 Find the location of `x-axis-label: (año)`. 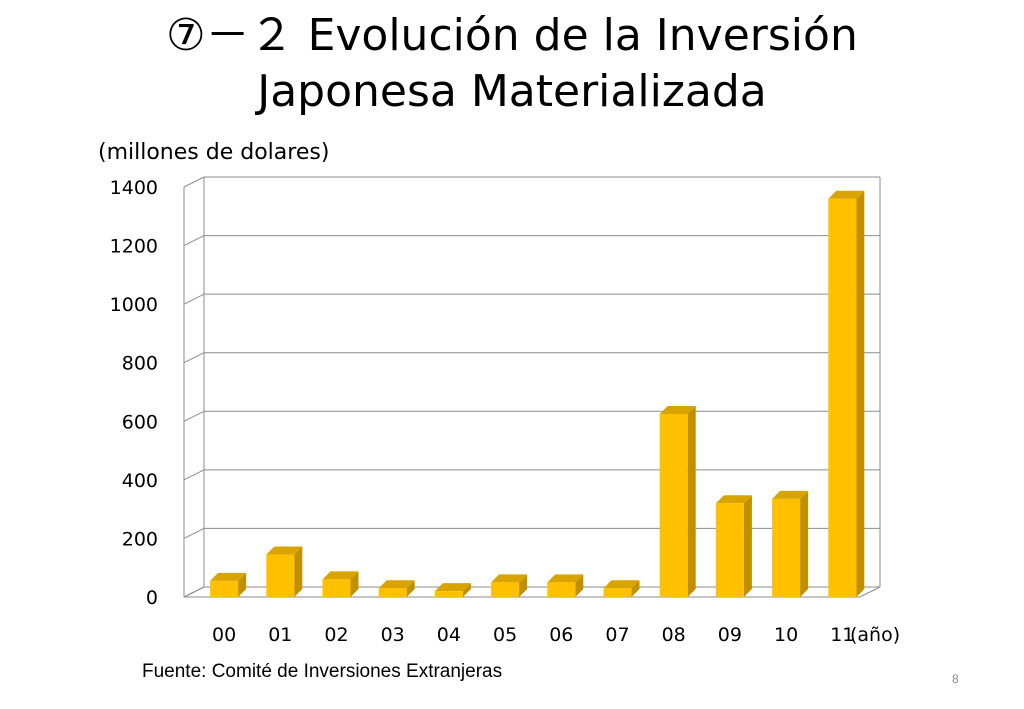

x-axis-label: (año) is located at coordinates (875, 635).